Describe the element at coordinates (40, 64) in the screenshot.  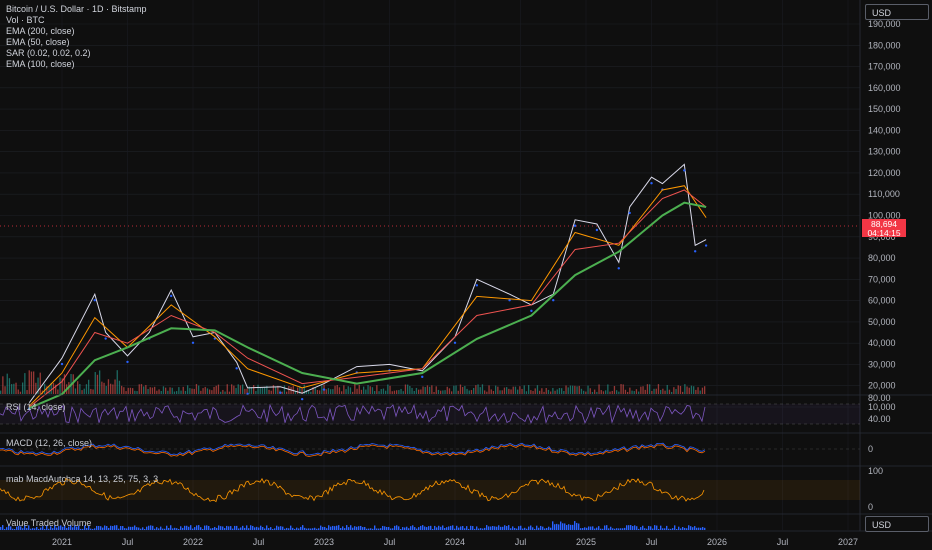
I see `legend-ema100: EMA (100, close)` at that location.